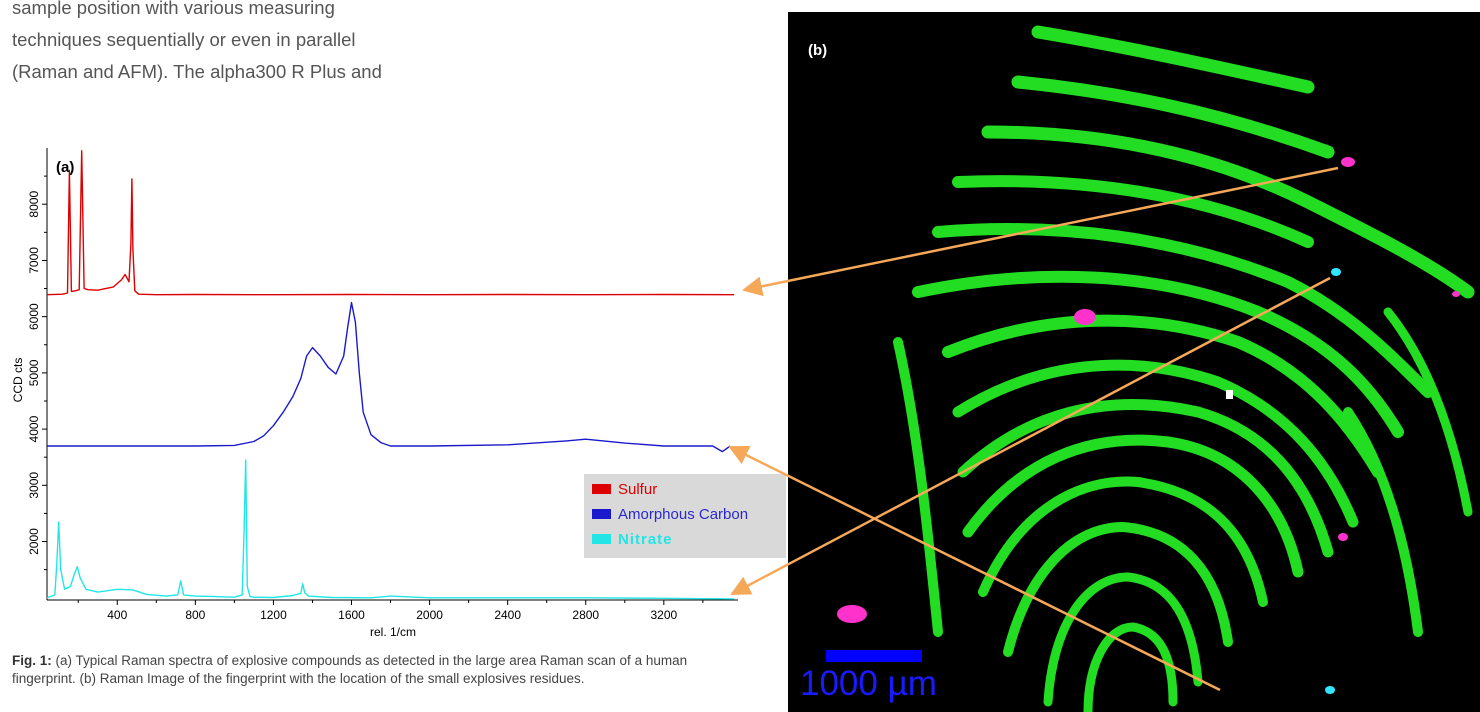  Describe the element at coordinates (585, 615) in the screenshot. I see `x-tick-label-2800: 2800` at that location.